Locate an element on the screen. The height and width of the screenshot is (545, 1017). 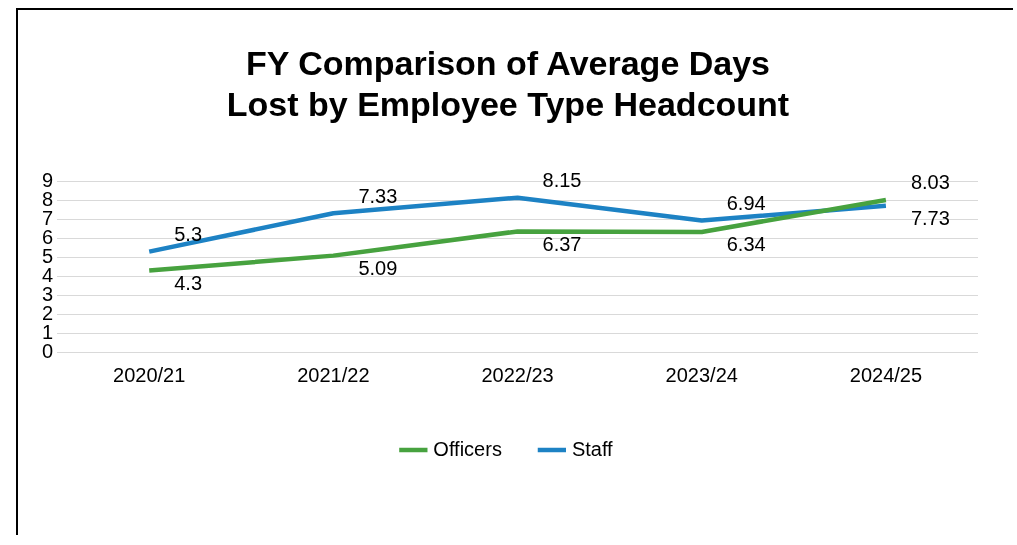
x-tick-label: 2023/24 is located at coordinates (701, 374).